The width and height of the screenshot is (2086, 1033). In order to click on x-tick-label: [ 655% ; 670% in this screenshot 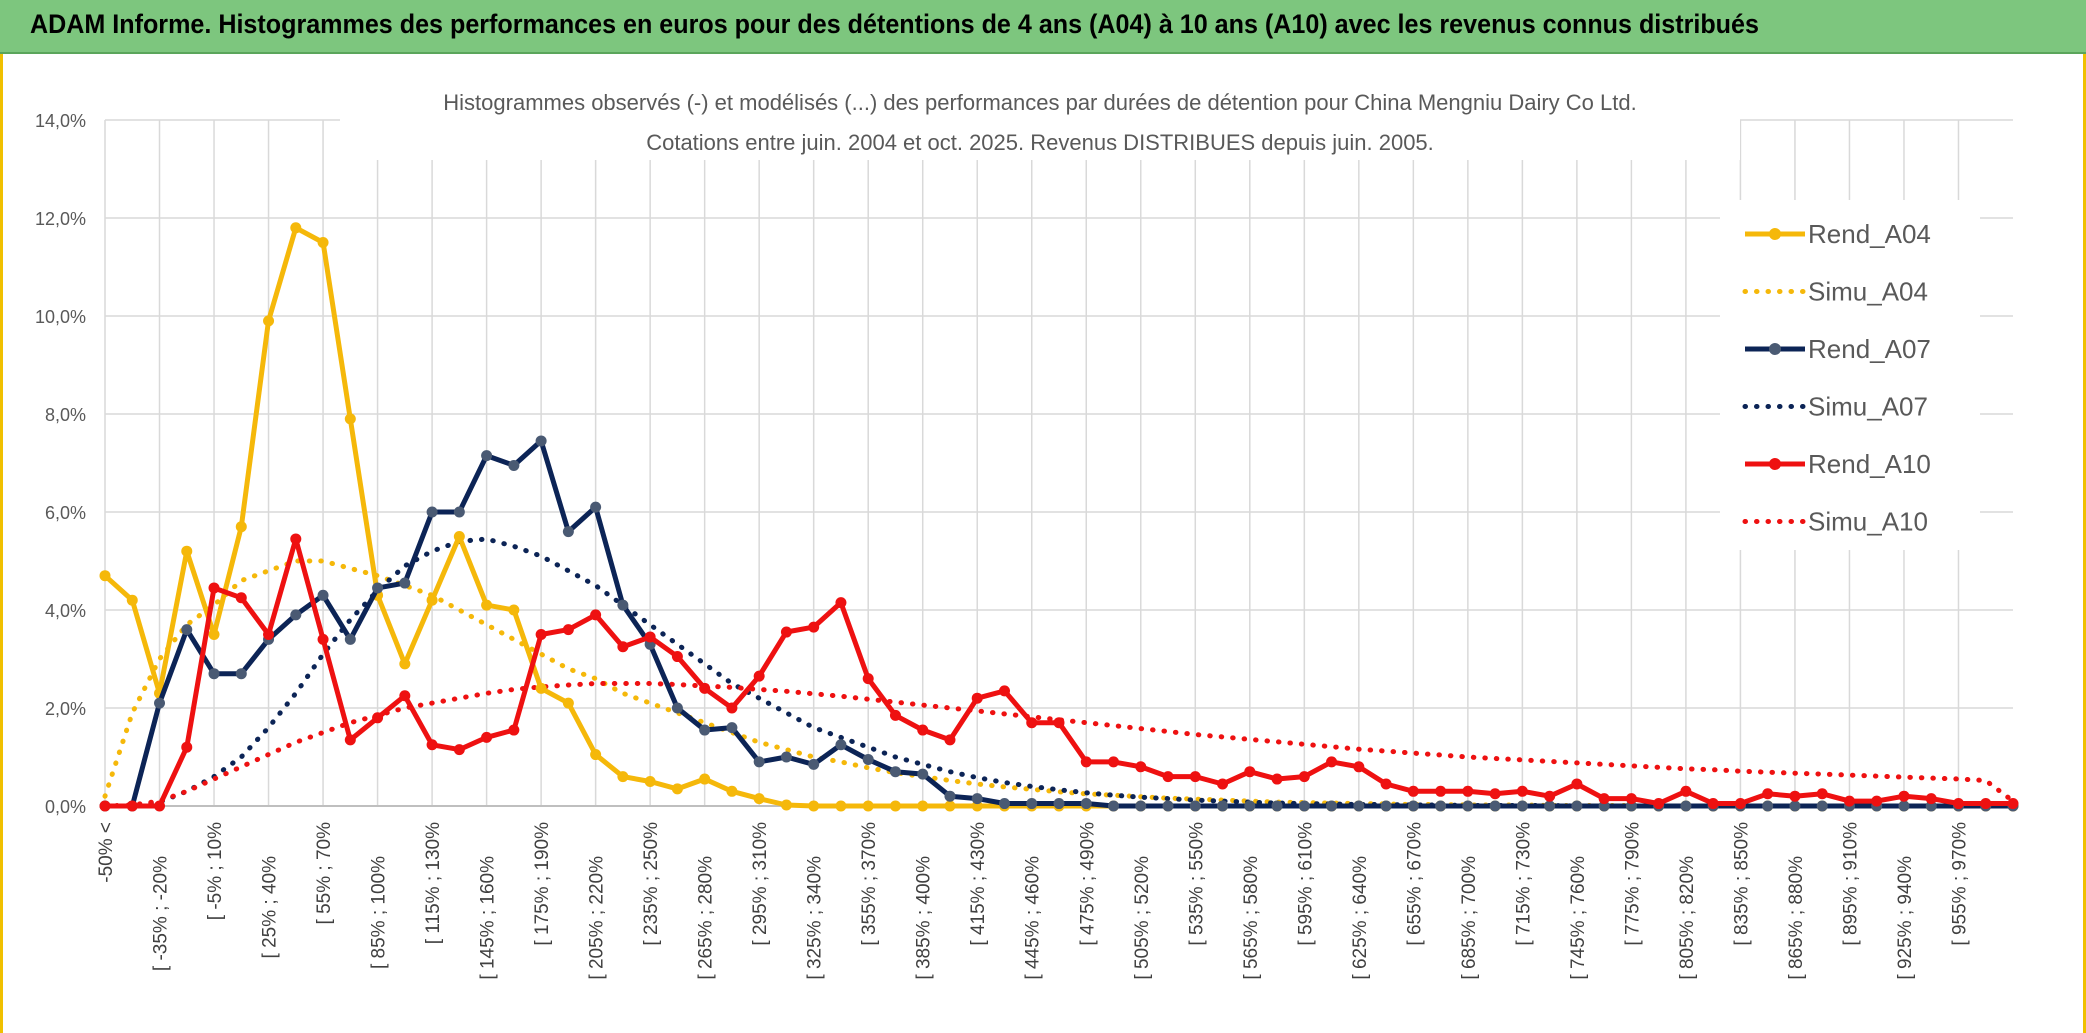, I will do `click(1414, 884)`.